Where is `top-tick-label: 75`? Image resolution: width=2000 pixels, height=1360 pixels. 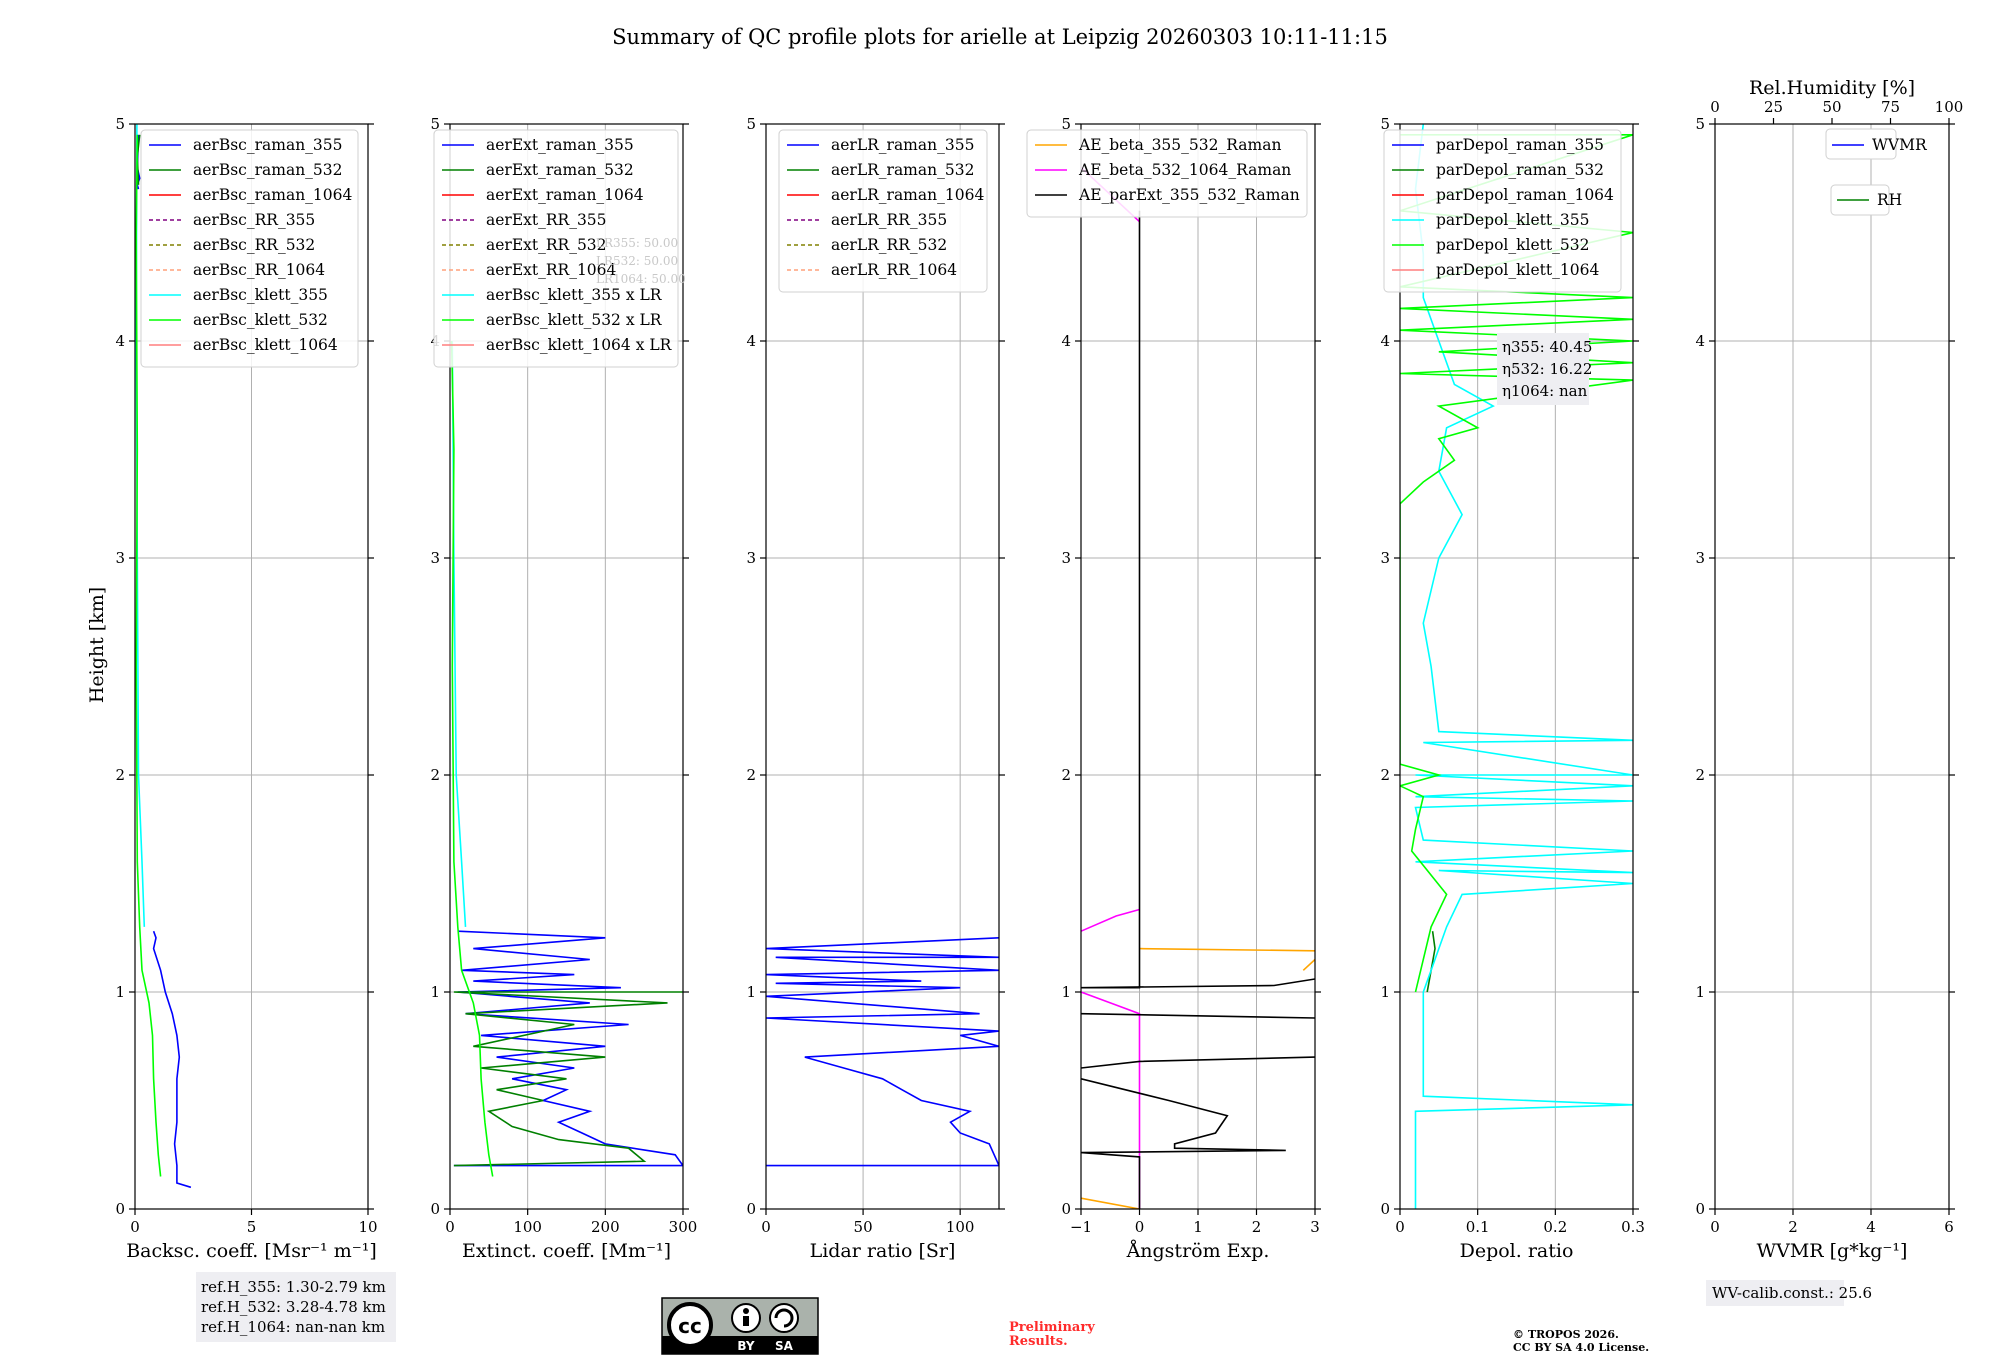
top-tick-label: 75 is located at coordinates (1890, 107).